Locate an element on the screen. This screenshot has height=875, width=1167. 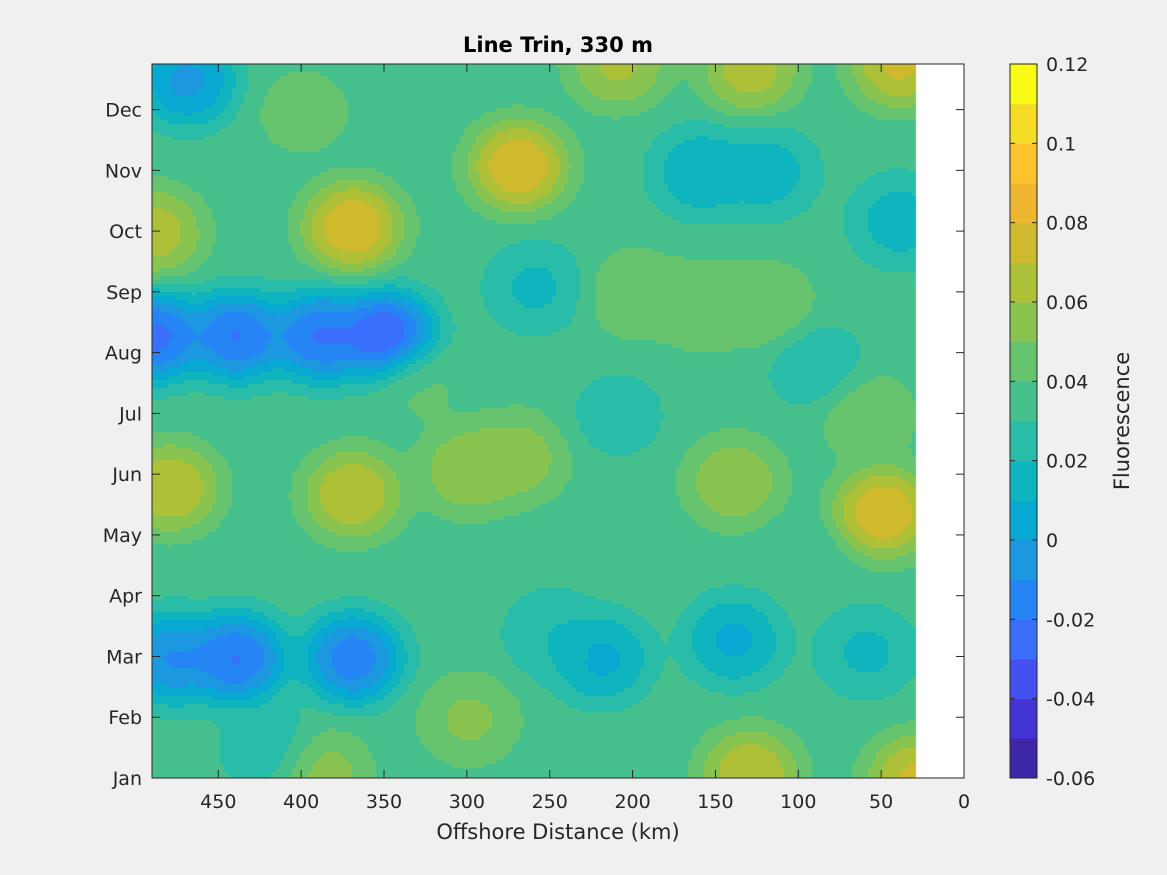
colorbar-tick-label: 0.1 is located at coordinates (1061, 144).